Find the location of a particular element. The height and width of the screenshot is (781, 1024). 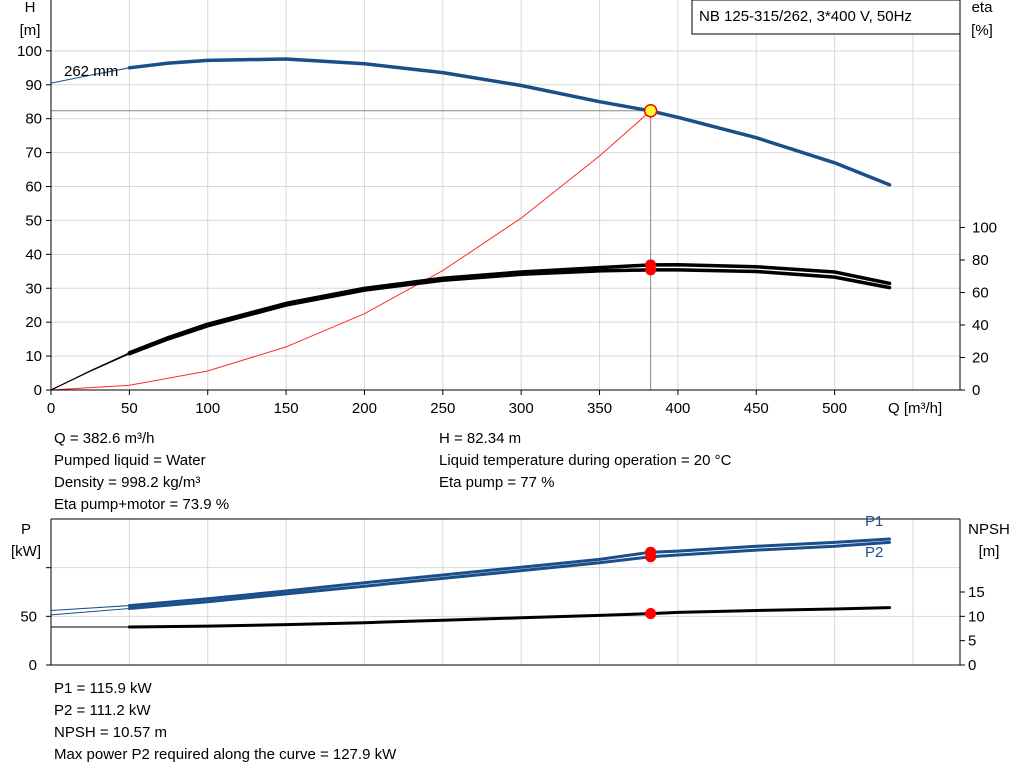

bottom-chart-series is located at coordinates (470, 583).